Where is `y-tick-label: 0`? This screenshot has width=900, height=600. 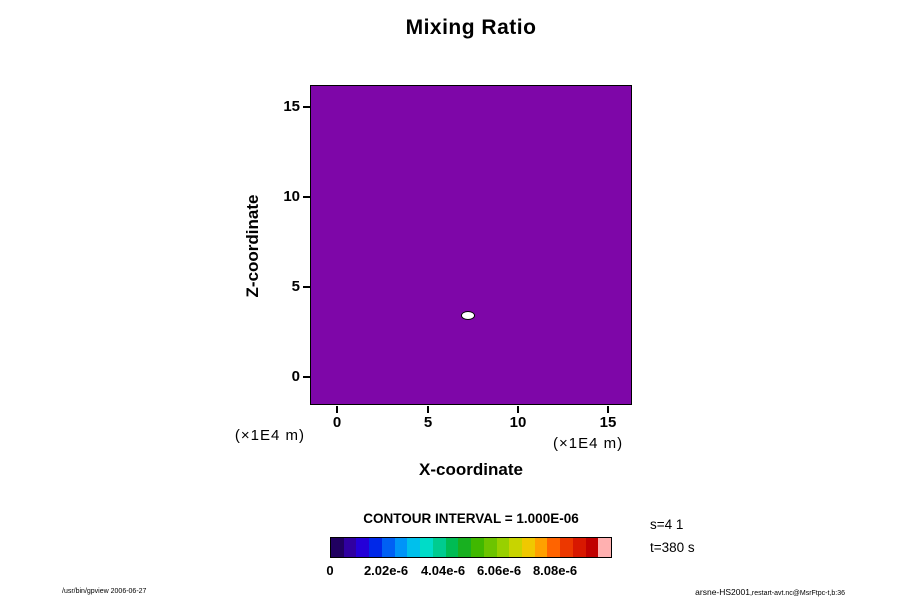
y-tick-label: 0 is located at coordinates (295, 376).